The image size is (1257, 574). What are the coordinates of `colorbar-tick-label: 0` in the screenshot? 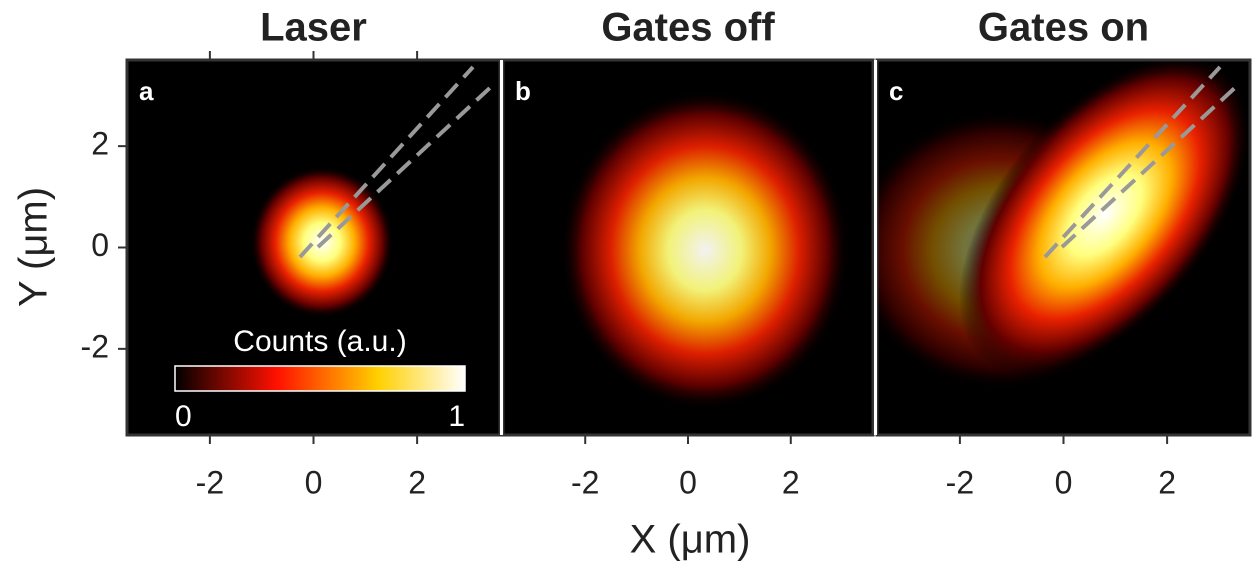 It's located at (183, 416).